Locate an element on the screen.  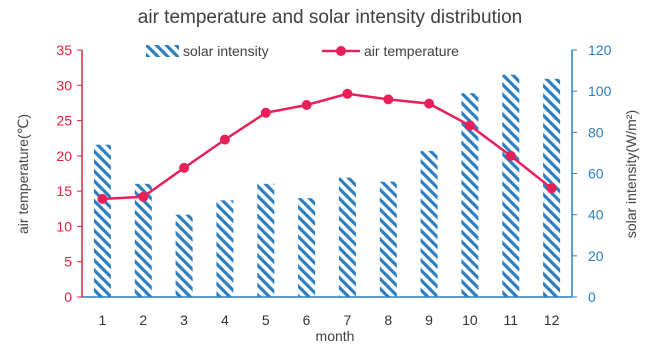
right-y-tick-label: 60 is located at coordinates (596, 174).